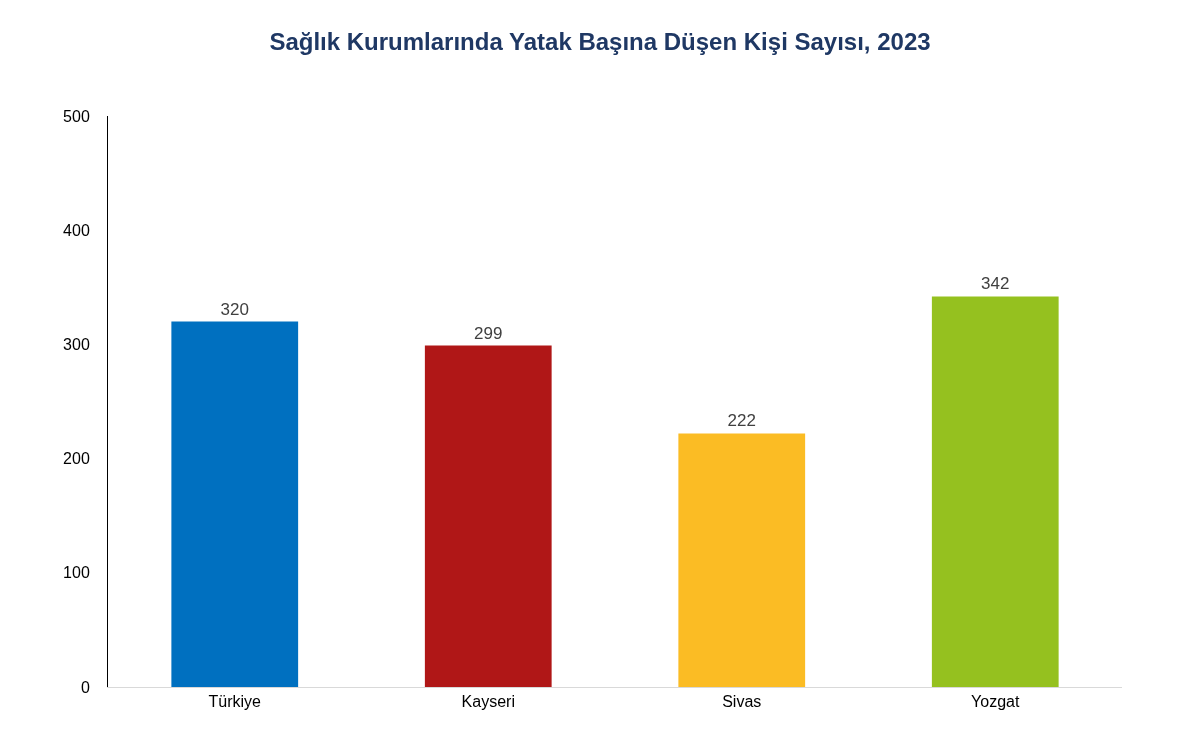  I want to click on x-tick-label: Sivas, so click(742, 702).